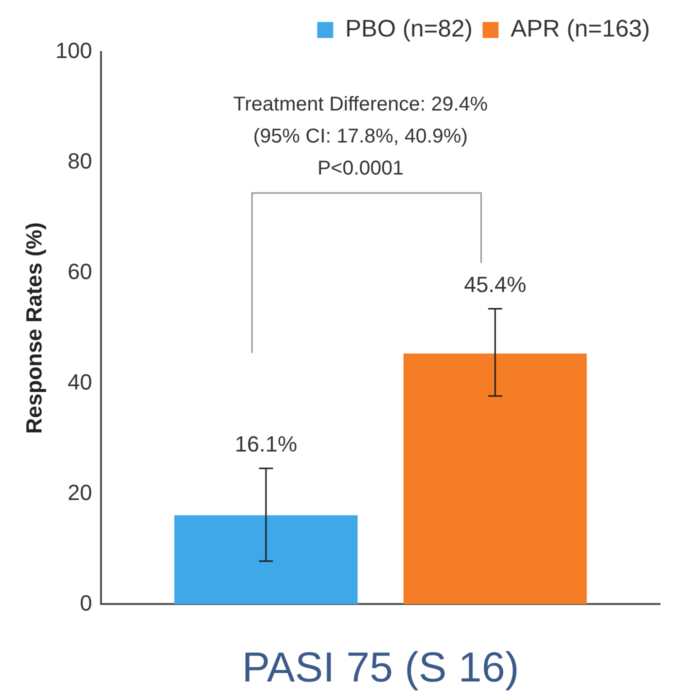 This screenshot has height=691, width=692. I want to click on y-tick-label: 40, so click(80, 381).